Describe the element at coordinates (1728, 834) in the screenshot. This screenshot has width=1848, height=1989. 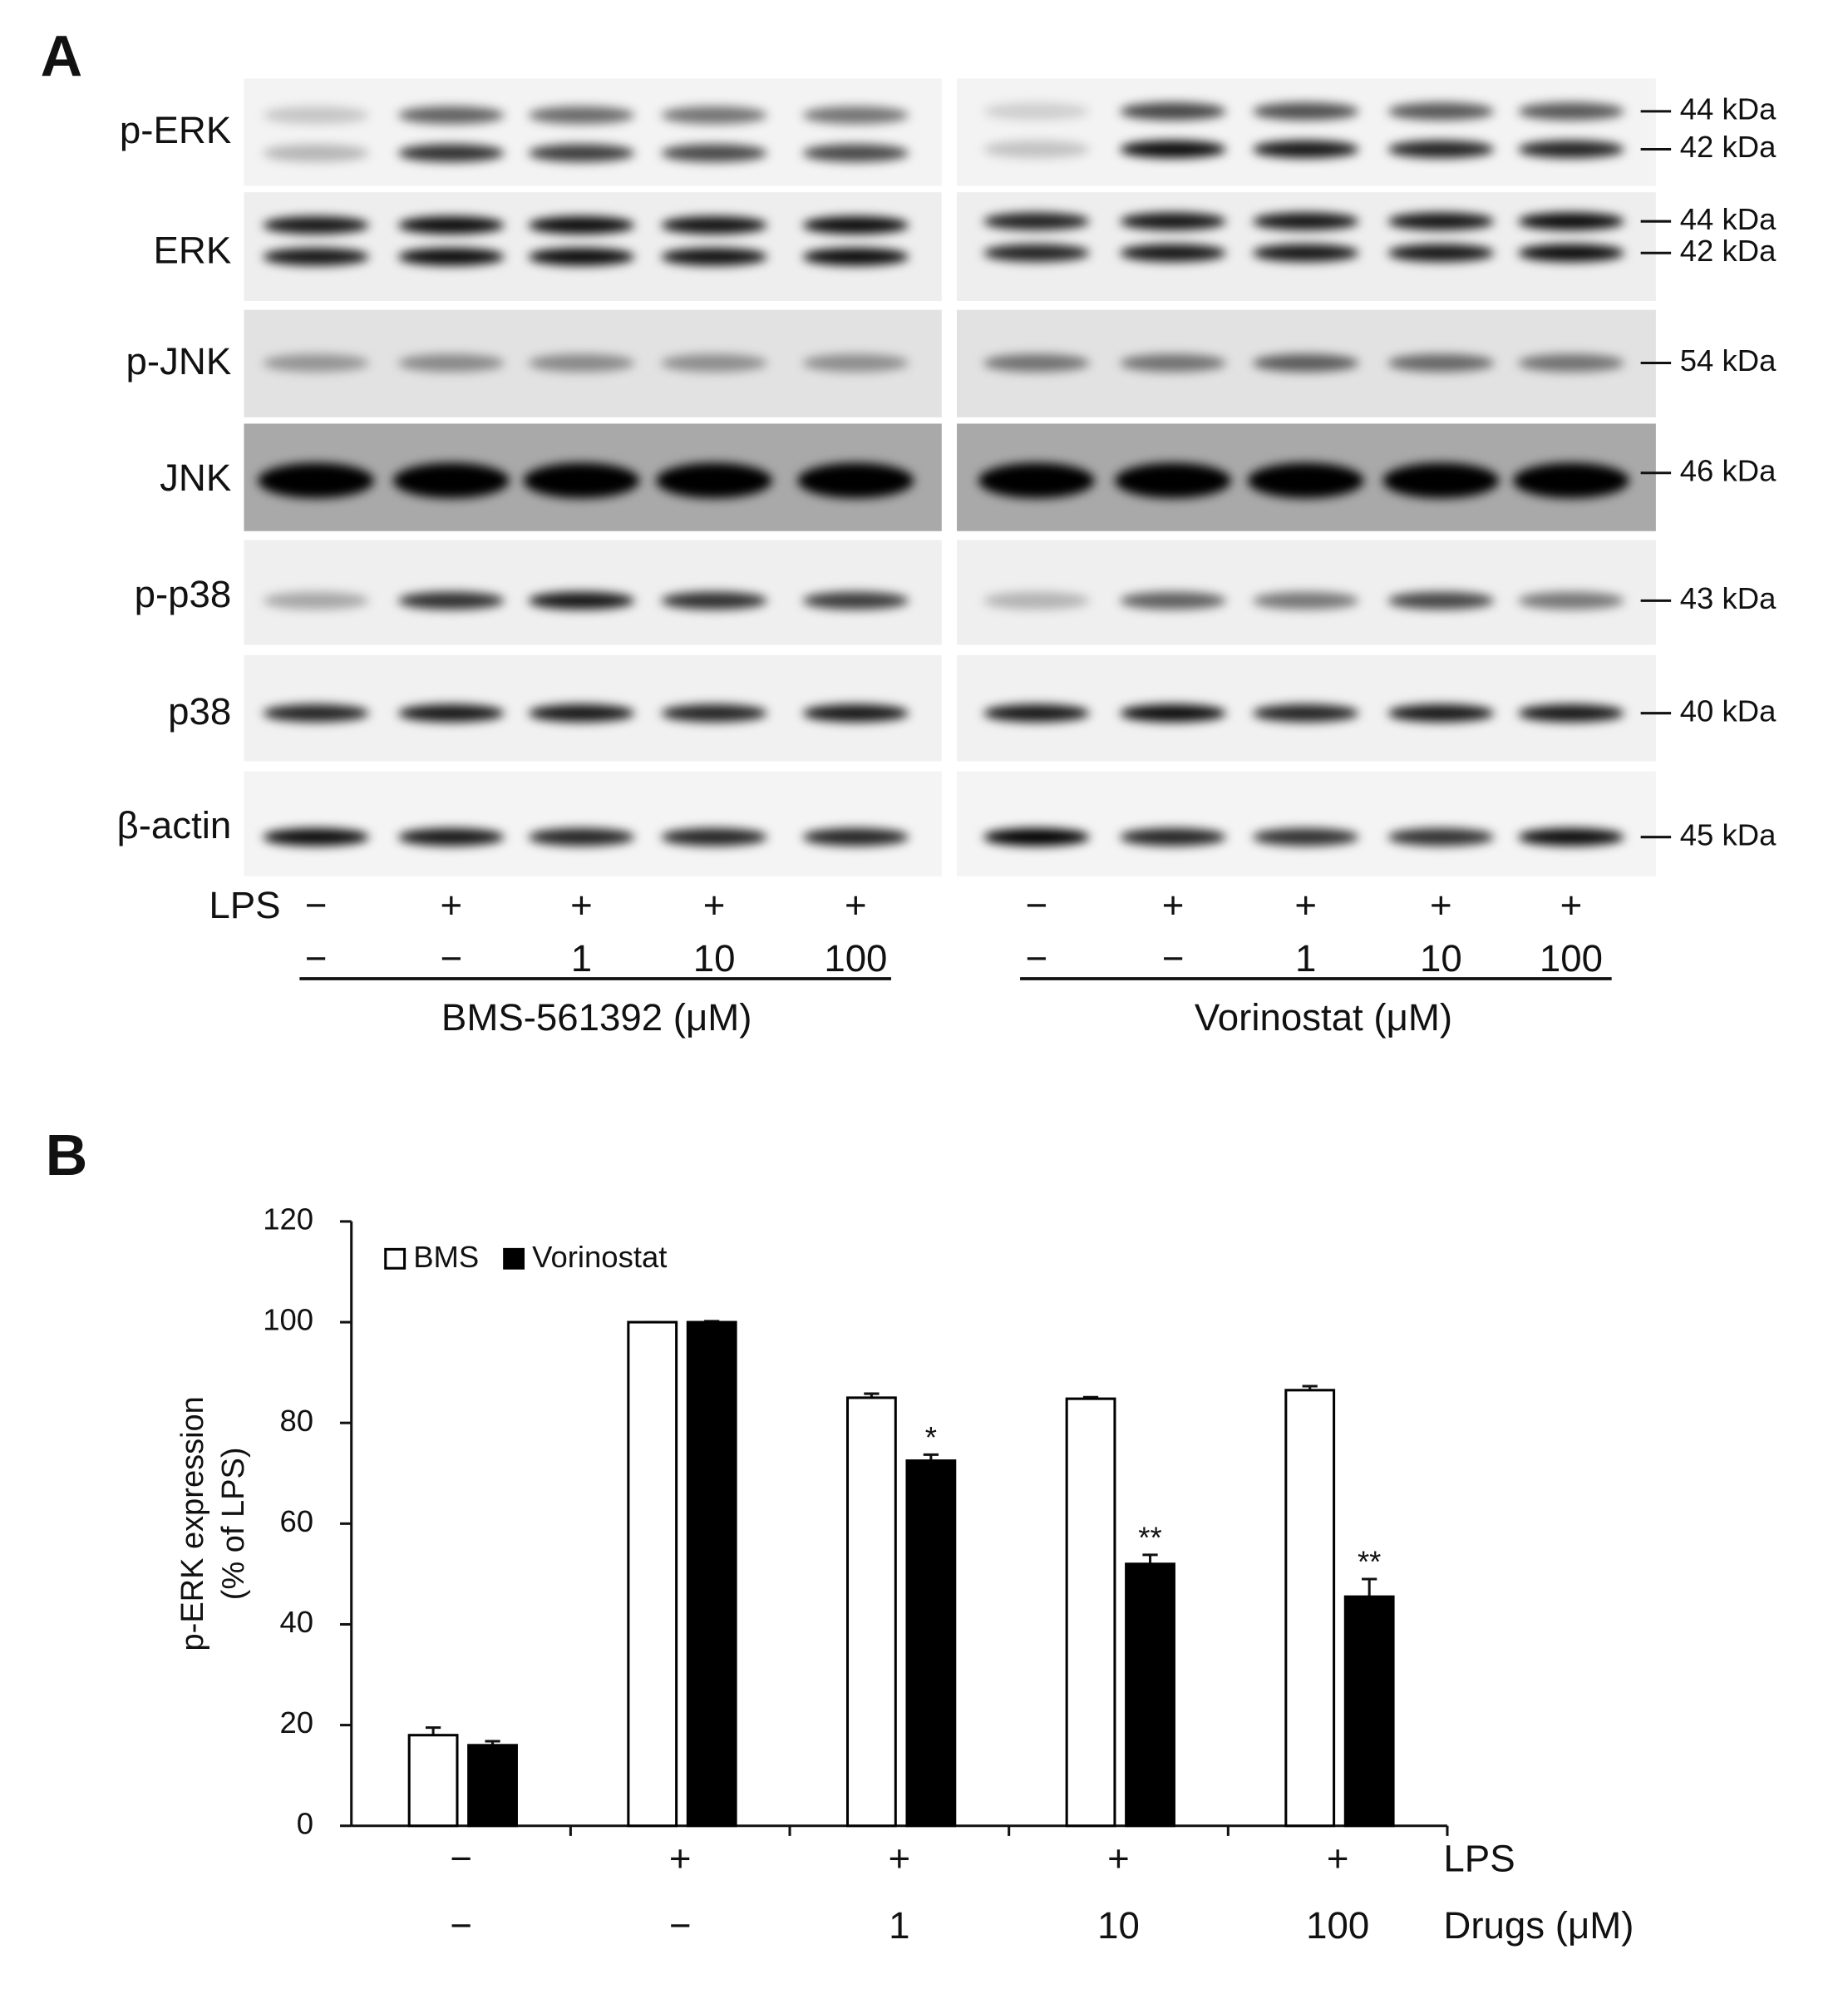
I see `size-label: 45 kDa` at that location.